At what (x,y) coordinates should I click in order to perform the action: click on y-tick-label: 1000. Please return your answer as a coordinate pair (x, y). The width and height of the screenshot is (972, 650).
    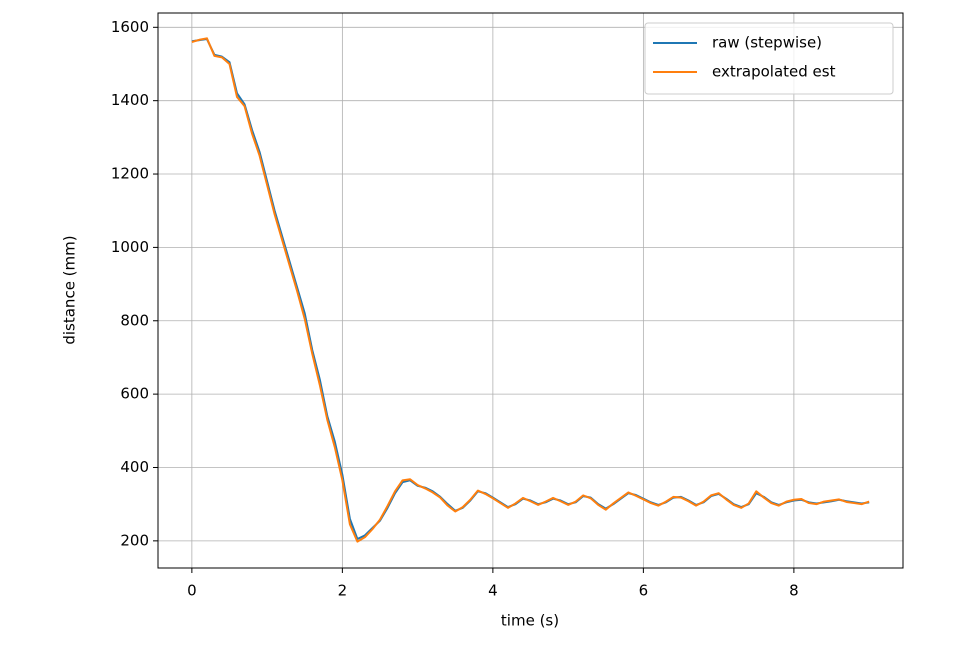
    Looking at the image, I should click on (130, 247).